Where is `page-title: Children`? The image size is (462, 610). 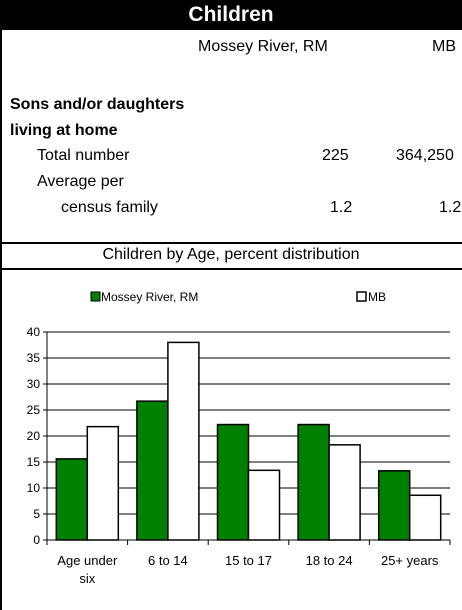 page-title: Children is located at coordinates (231, 15).